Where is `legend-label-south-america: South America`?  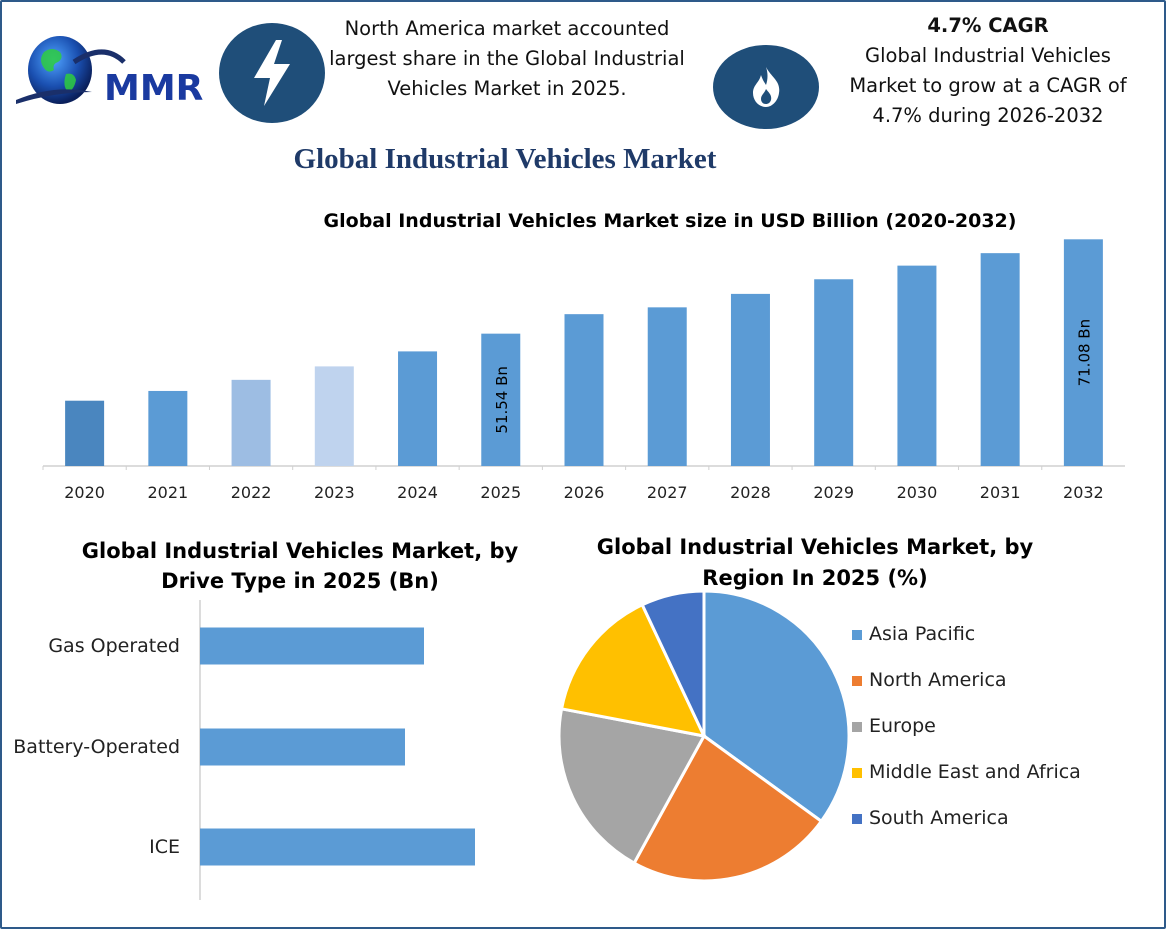 legend-label-south-america: South America is located at coordinates (939, 818).